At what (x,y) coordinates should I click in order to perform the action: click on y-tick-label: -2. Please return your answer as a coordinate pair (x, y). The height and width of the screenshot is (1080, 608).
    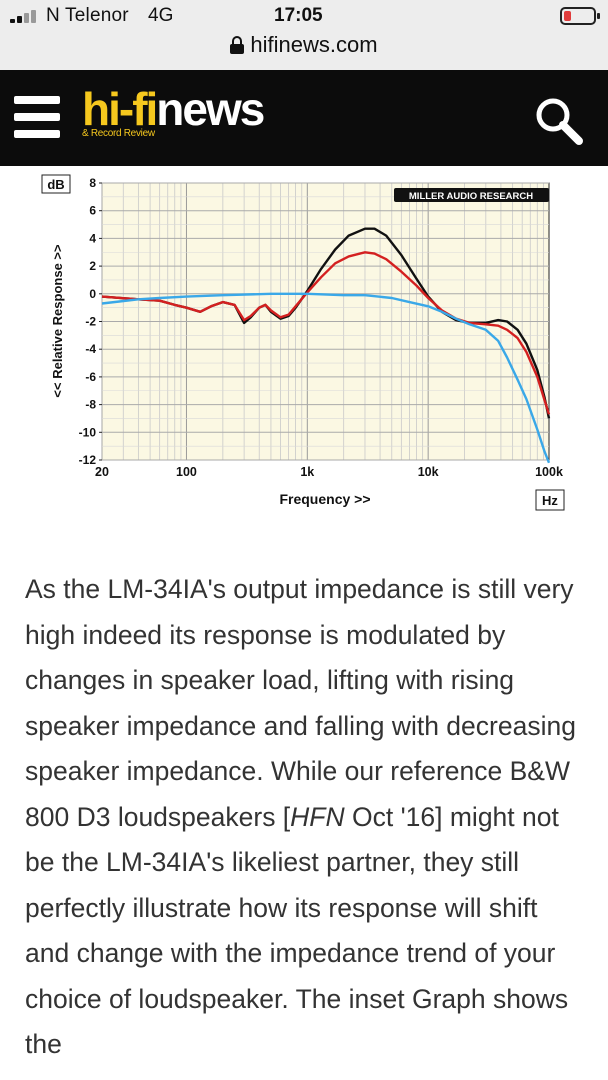
    Looking at the image, I should click on (90, 322).